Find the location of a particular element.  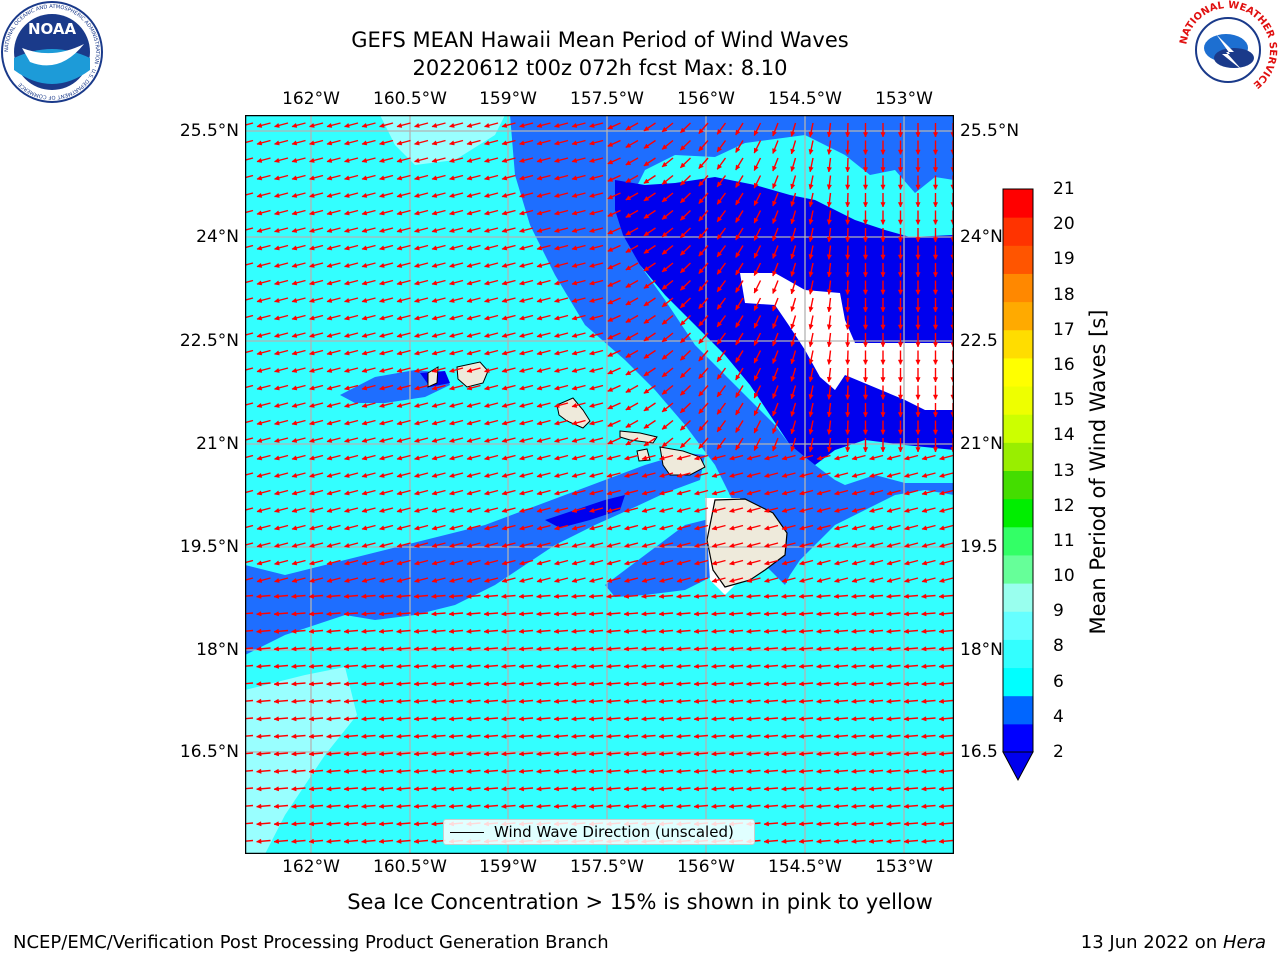

island-oahu is located at coordinates (573, 413).